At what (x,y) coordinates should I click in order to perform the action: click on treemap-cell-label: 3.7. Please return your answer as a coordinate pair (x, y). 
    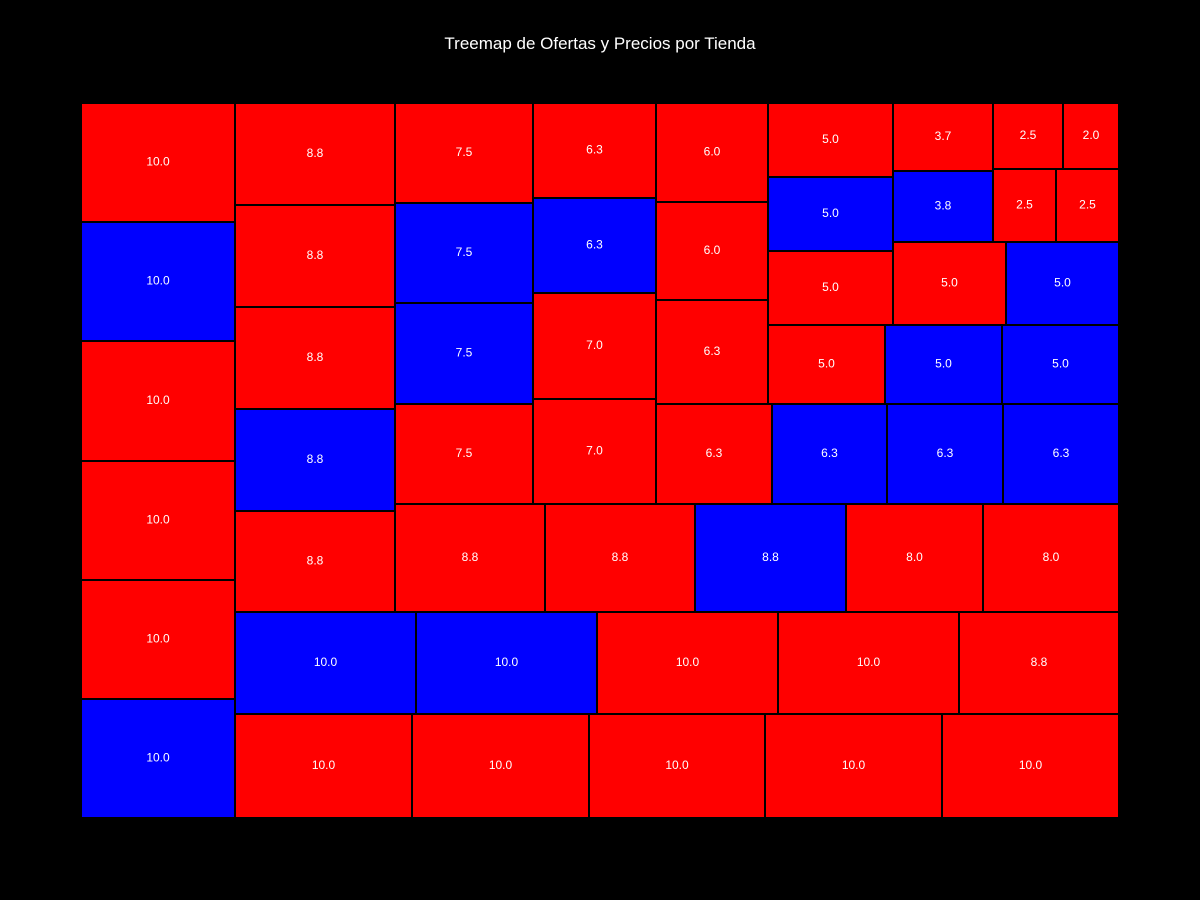
    Looking at the image, I should click on (943, 136).